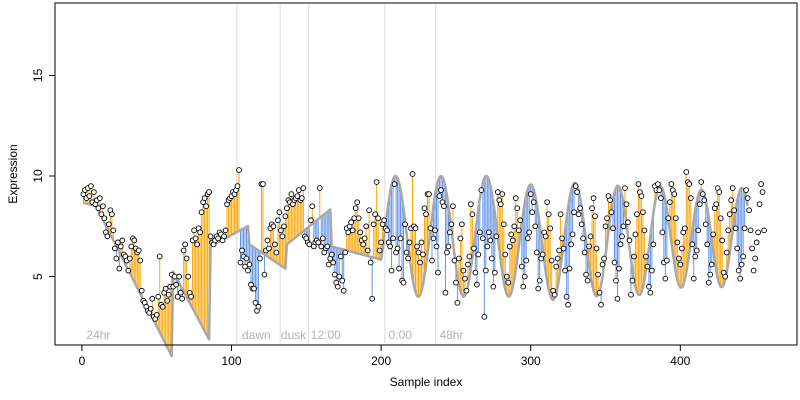 The width and height of the screenshot is (800, 400). I want to click on x-axis: 0 100 200 300 400, so click(385, 356).